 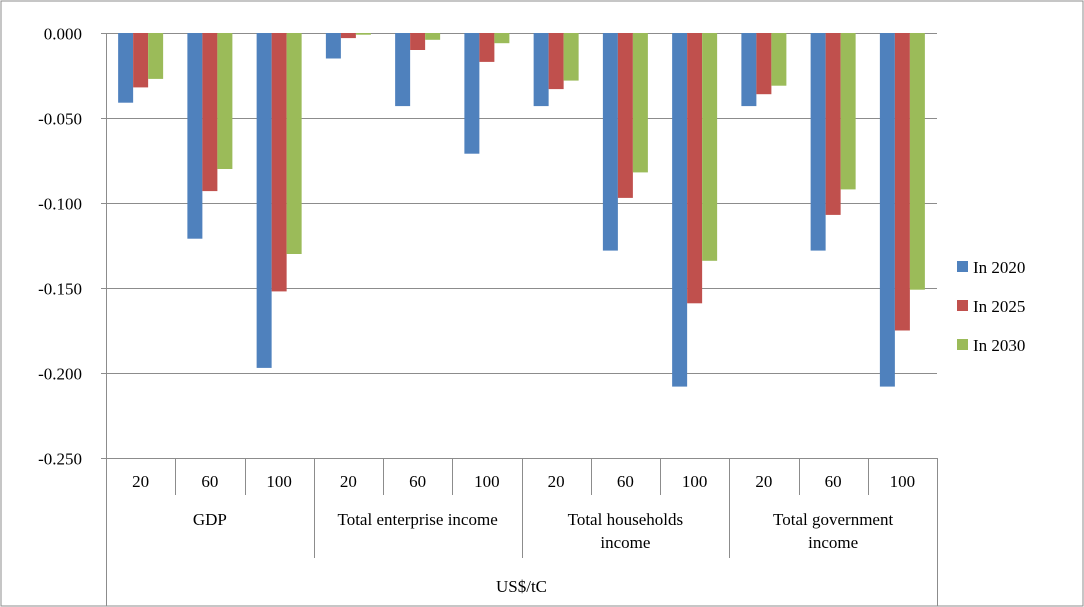 I want to click on x-group-label: Total enterprise income, so click(x=418, y=519).